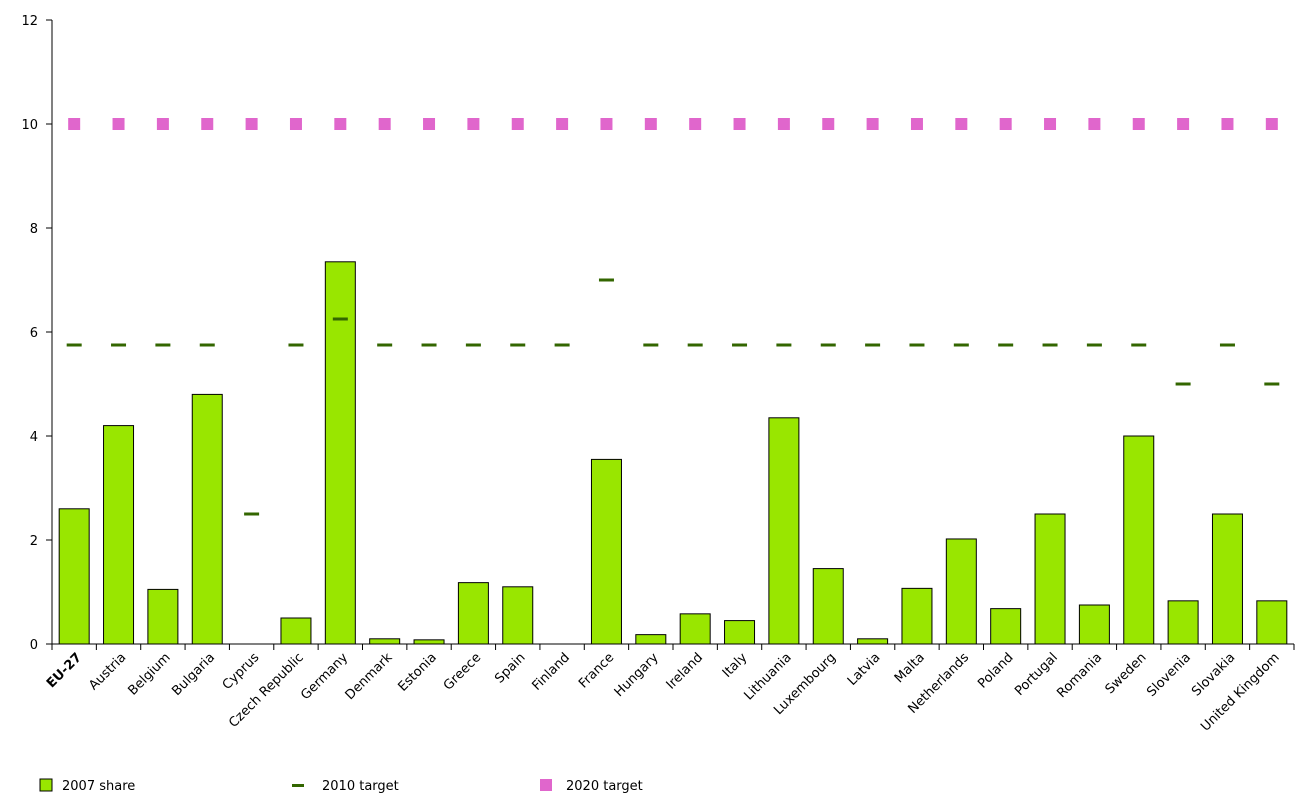 This screenshot has height=803, width=1299. Describe the element at coordinates (429, 642) in the screenshot. I see `bar-estonia` at that location.